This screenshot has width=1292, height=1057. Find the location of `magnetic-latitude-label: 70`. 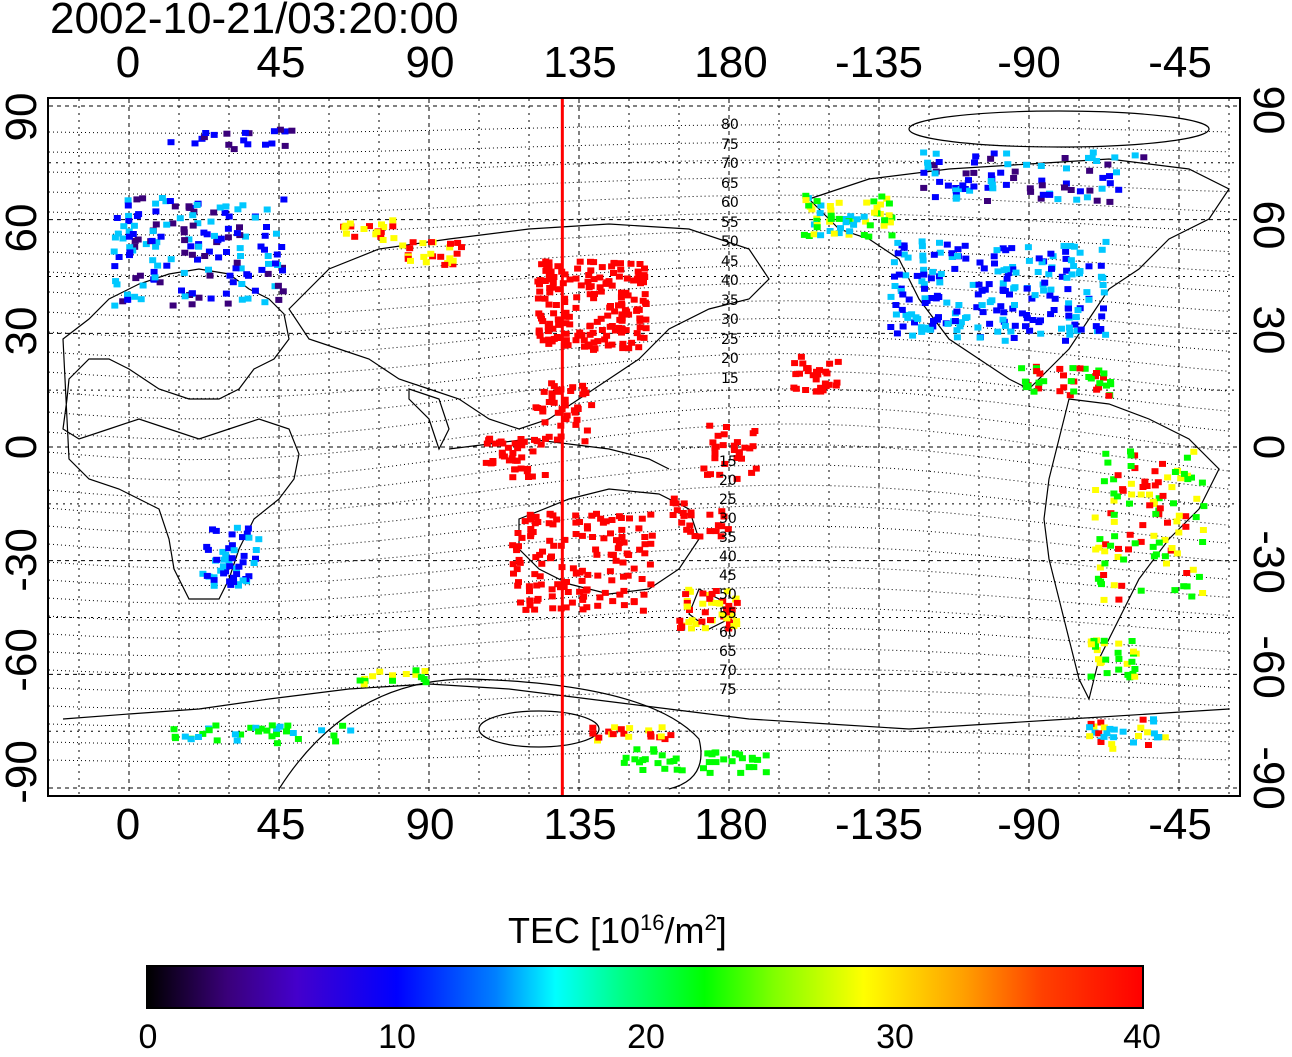

magnetic-latitude-label: 70 is located at coordinates (728, 671).